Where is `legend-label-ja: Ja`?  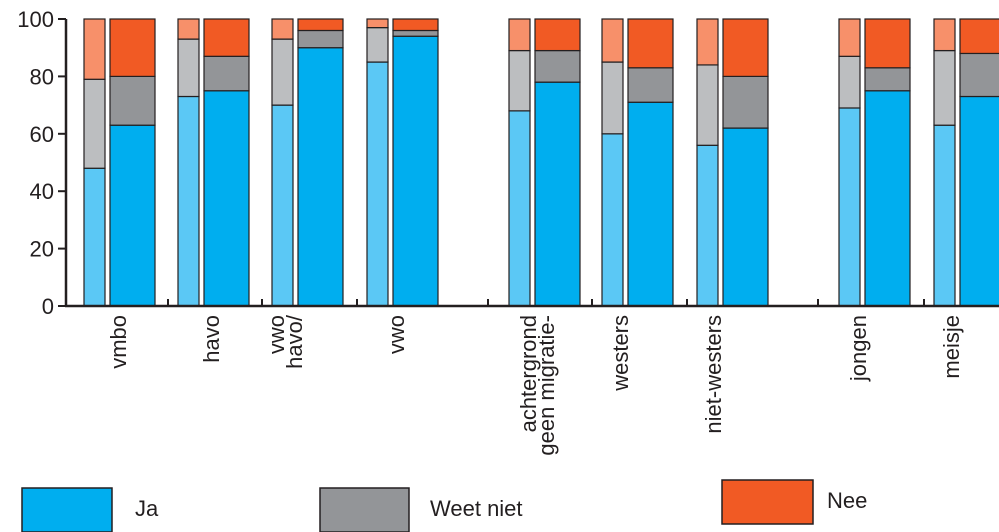
legend-label-ja: Ja is located at coordinates (147, 508).